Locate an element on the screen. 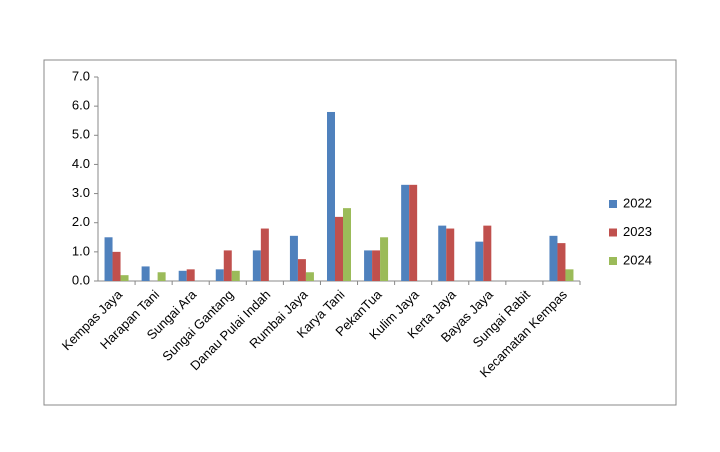 This screenshot has width=720, height=452. y-tick-label: 7.0 is located at coordinates (81, 75).